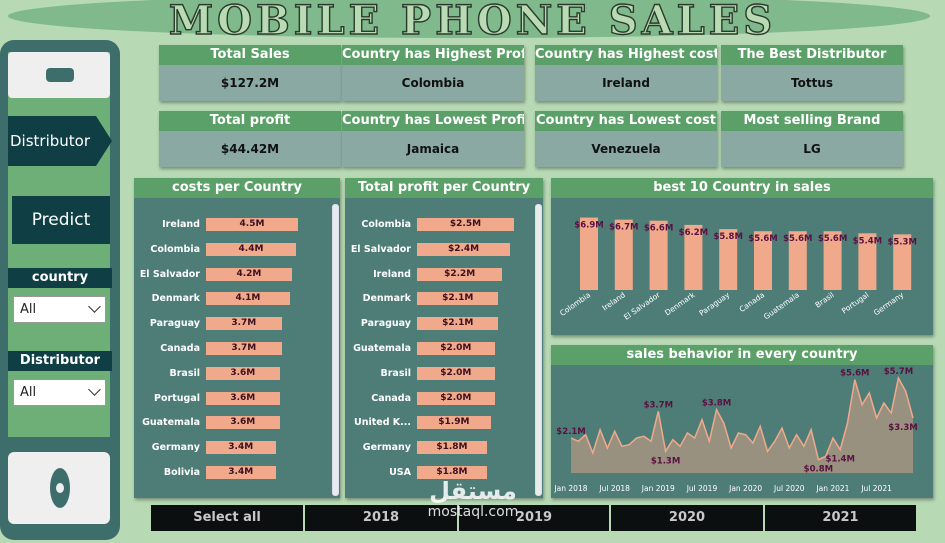 This screenshot has height=543, width=945. I want to click on bar-category-label: Paraguay, so click(385, 324).